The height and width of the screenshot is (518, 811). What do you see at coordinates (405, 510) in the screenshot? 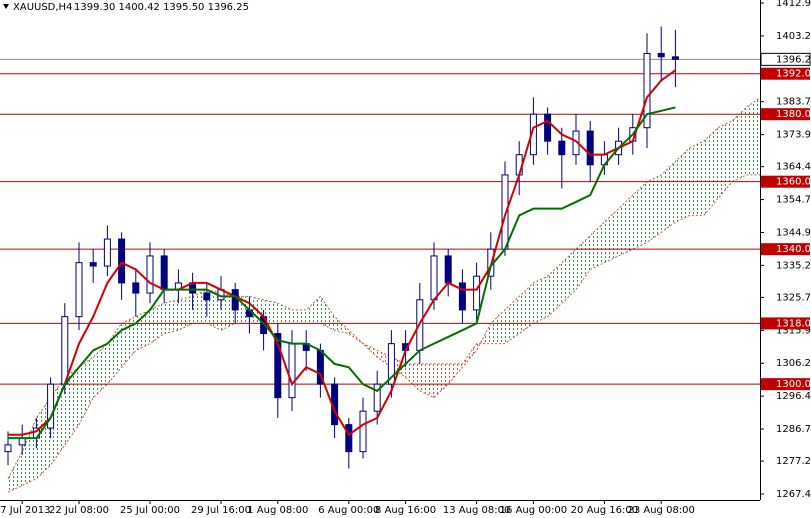
I see `x-tick-label: 8 Aug 16:00` at bounding box center [405, 510].